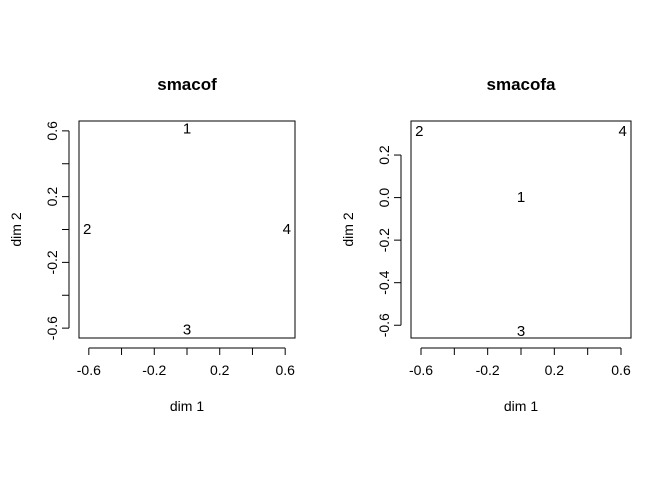  What do you see at coordinates (154, 370) in the screenshot?
I see `chart1-x-tick-label: -0.2` at bounding box center [154, 370].